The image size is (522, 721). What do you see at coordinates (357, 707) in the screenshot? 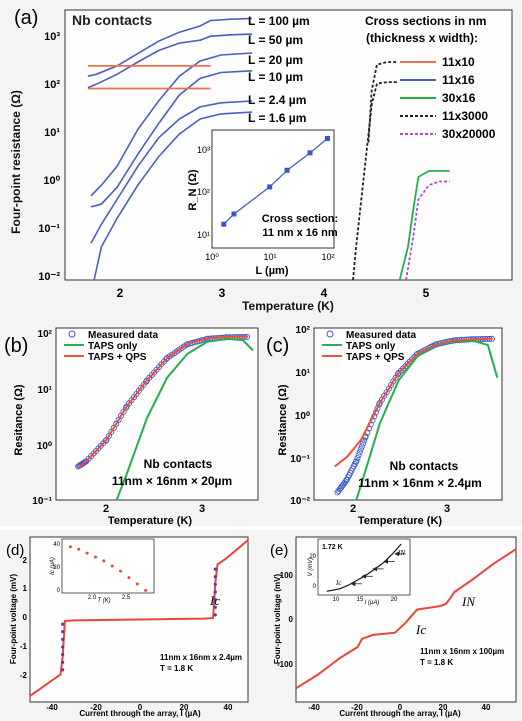
I see `panel-e-xtick: -20` at bounding box center [357, 707].